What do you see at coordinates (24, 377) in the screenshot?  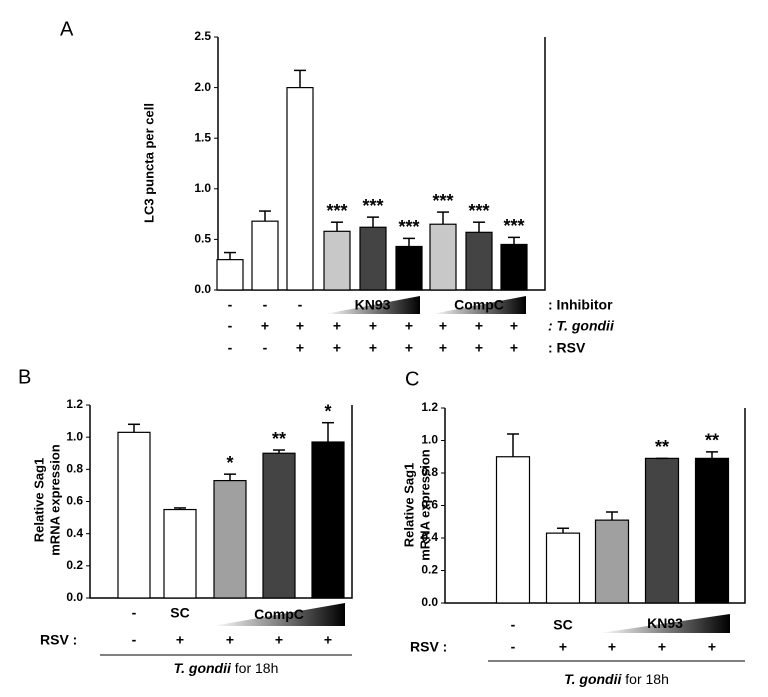 I see `panel-label: B` at bounding box center [24, 377].